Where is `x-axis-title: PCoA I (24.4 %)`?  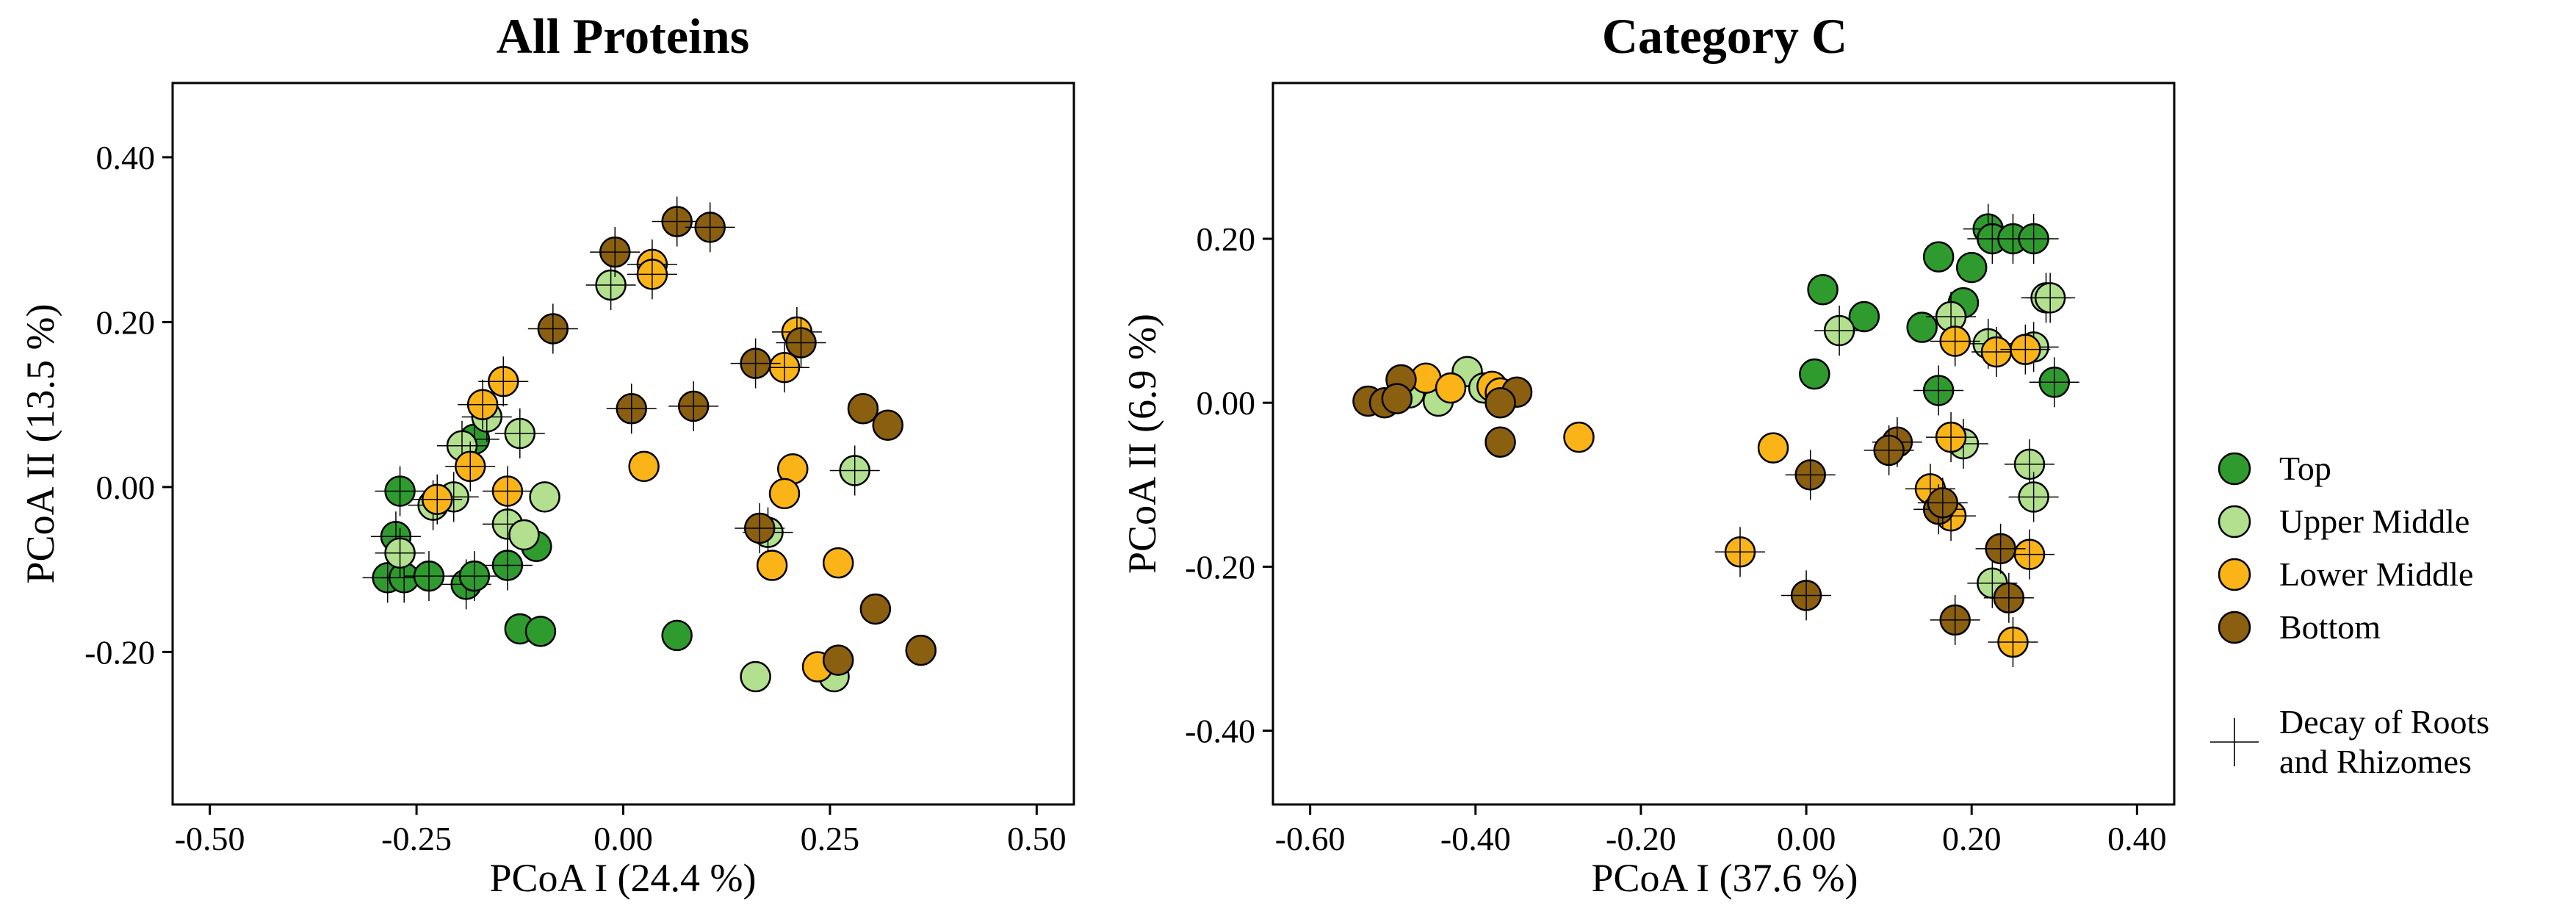
x-axis-title: PCoA I (24.4 %) is located at coordinates (623, 878).